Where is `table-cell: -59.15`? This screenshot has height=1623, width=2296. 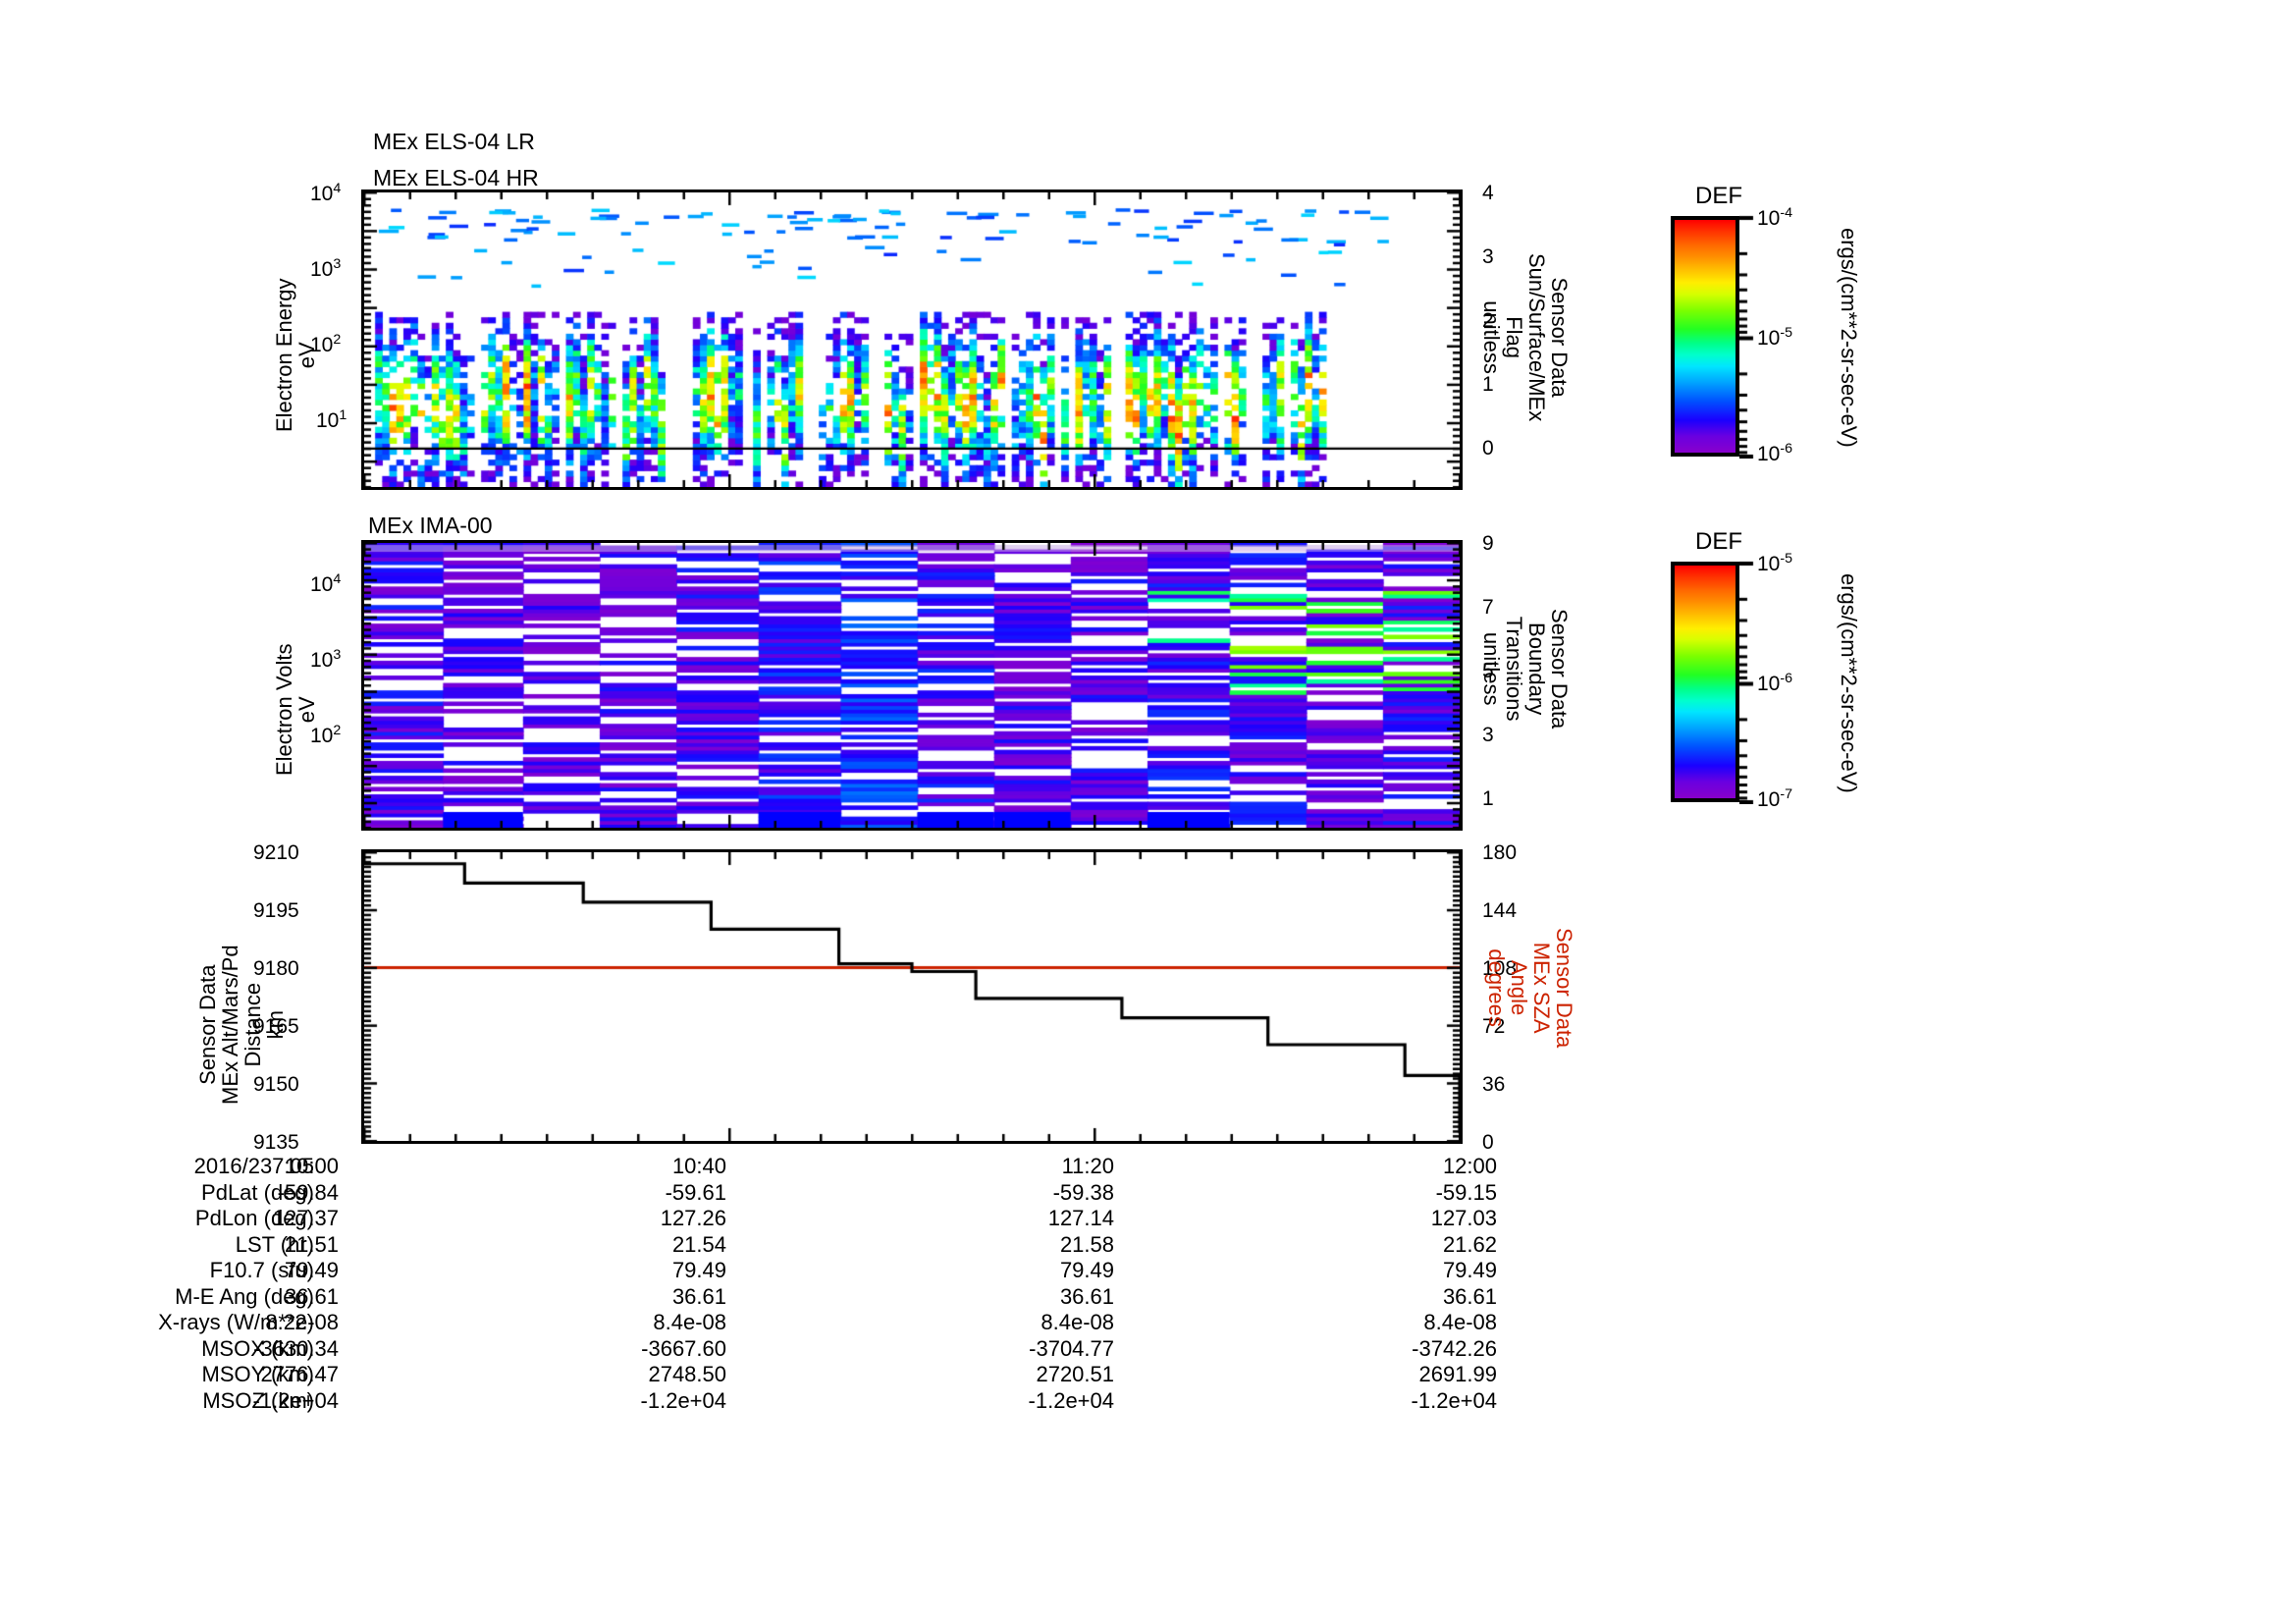 table-cell: -59.15 is located at coordinates (1466, 1192).